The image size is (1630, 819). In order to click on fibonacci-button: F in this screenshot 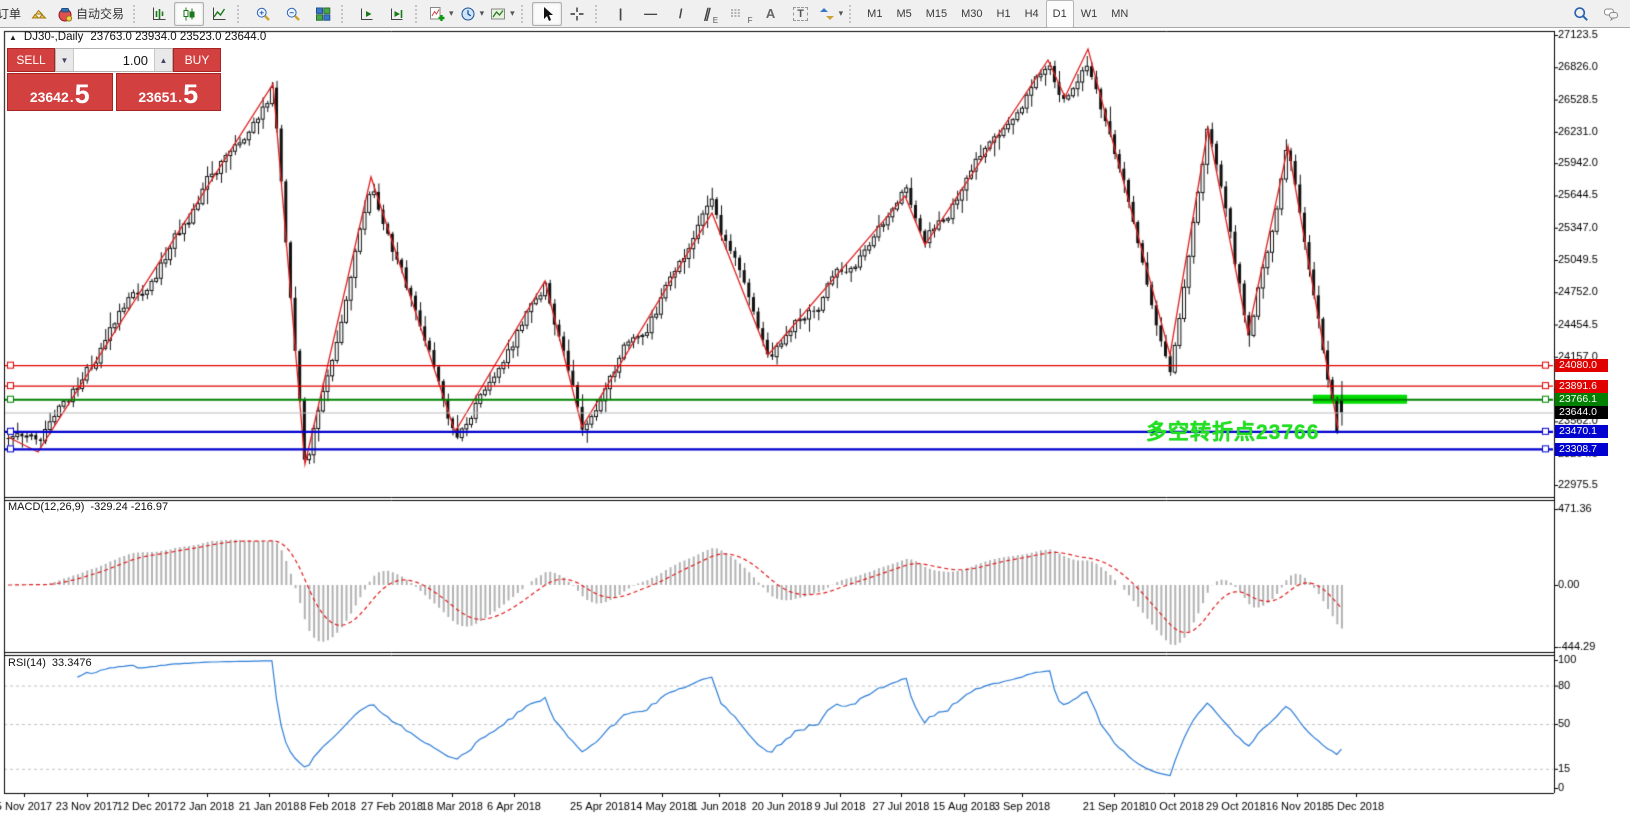, I will do `click(741, 14)`.